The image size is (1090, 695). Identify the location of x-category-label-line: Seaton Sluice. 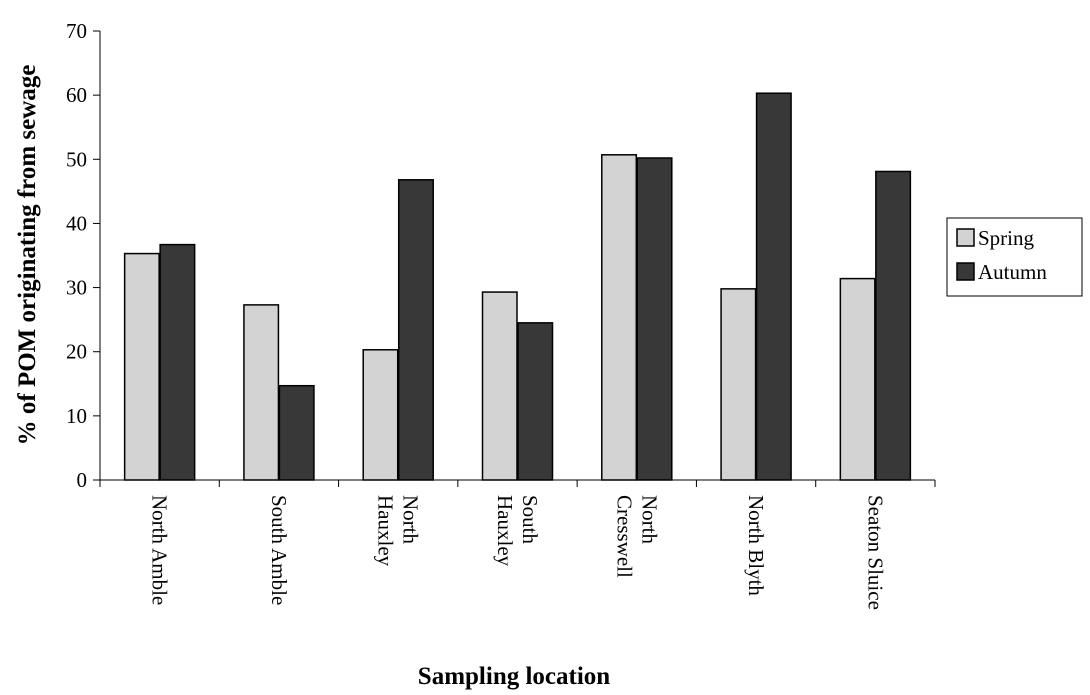
(875, 552).